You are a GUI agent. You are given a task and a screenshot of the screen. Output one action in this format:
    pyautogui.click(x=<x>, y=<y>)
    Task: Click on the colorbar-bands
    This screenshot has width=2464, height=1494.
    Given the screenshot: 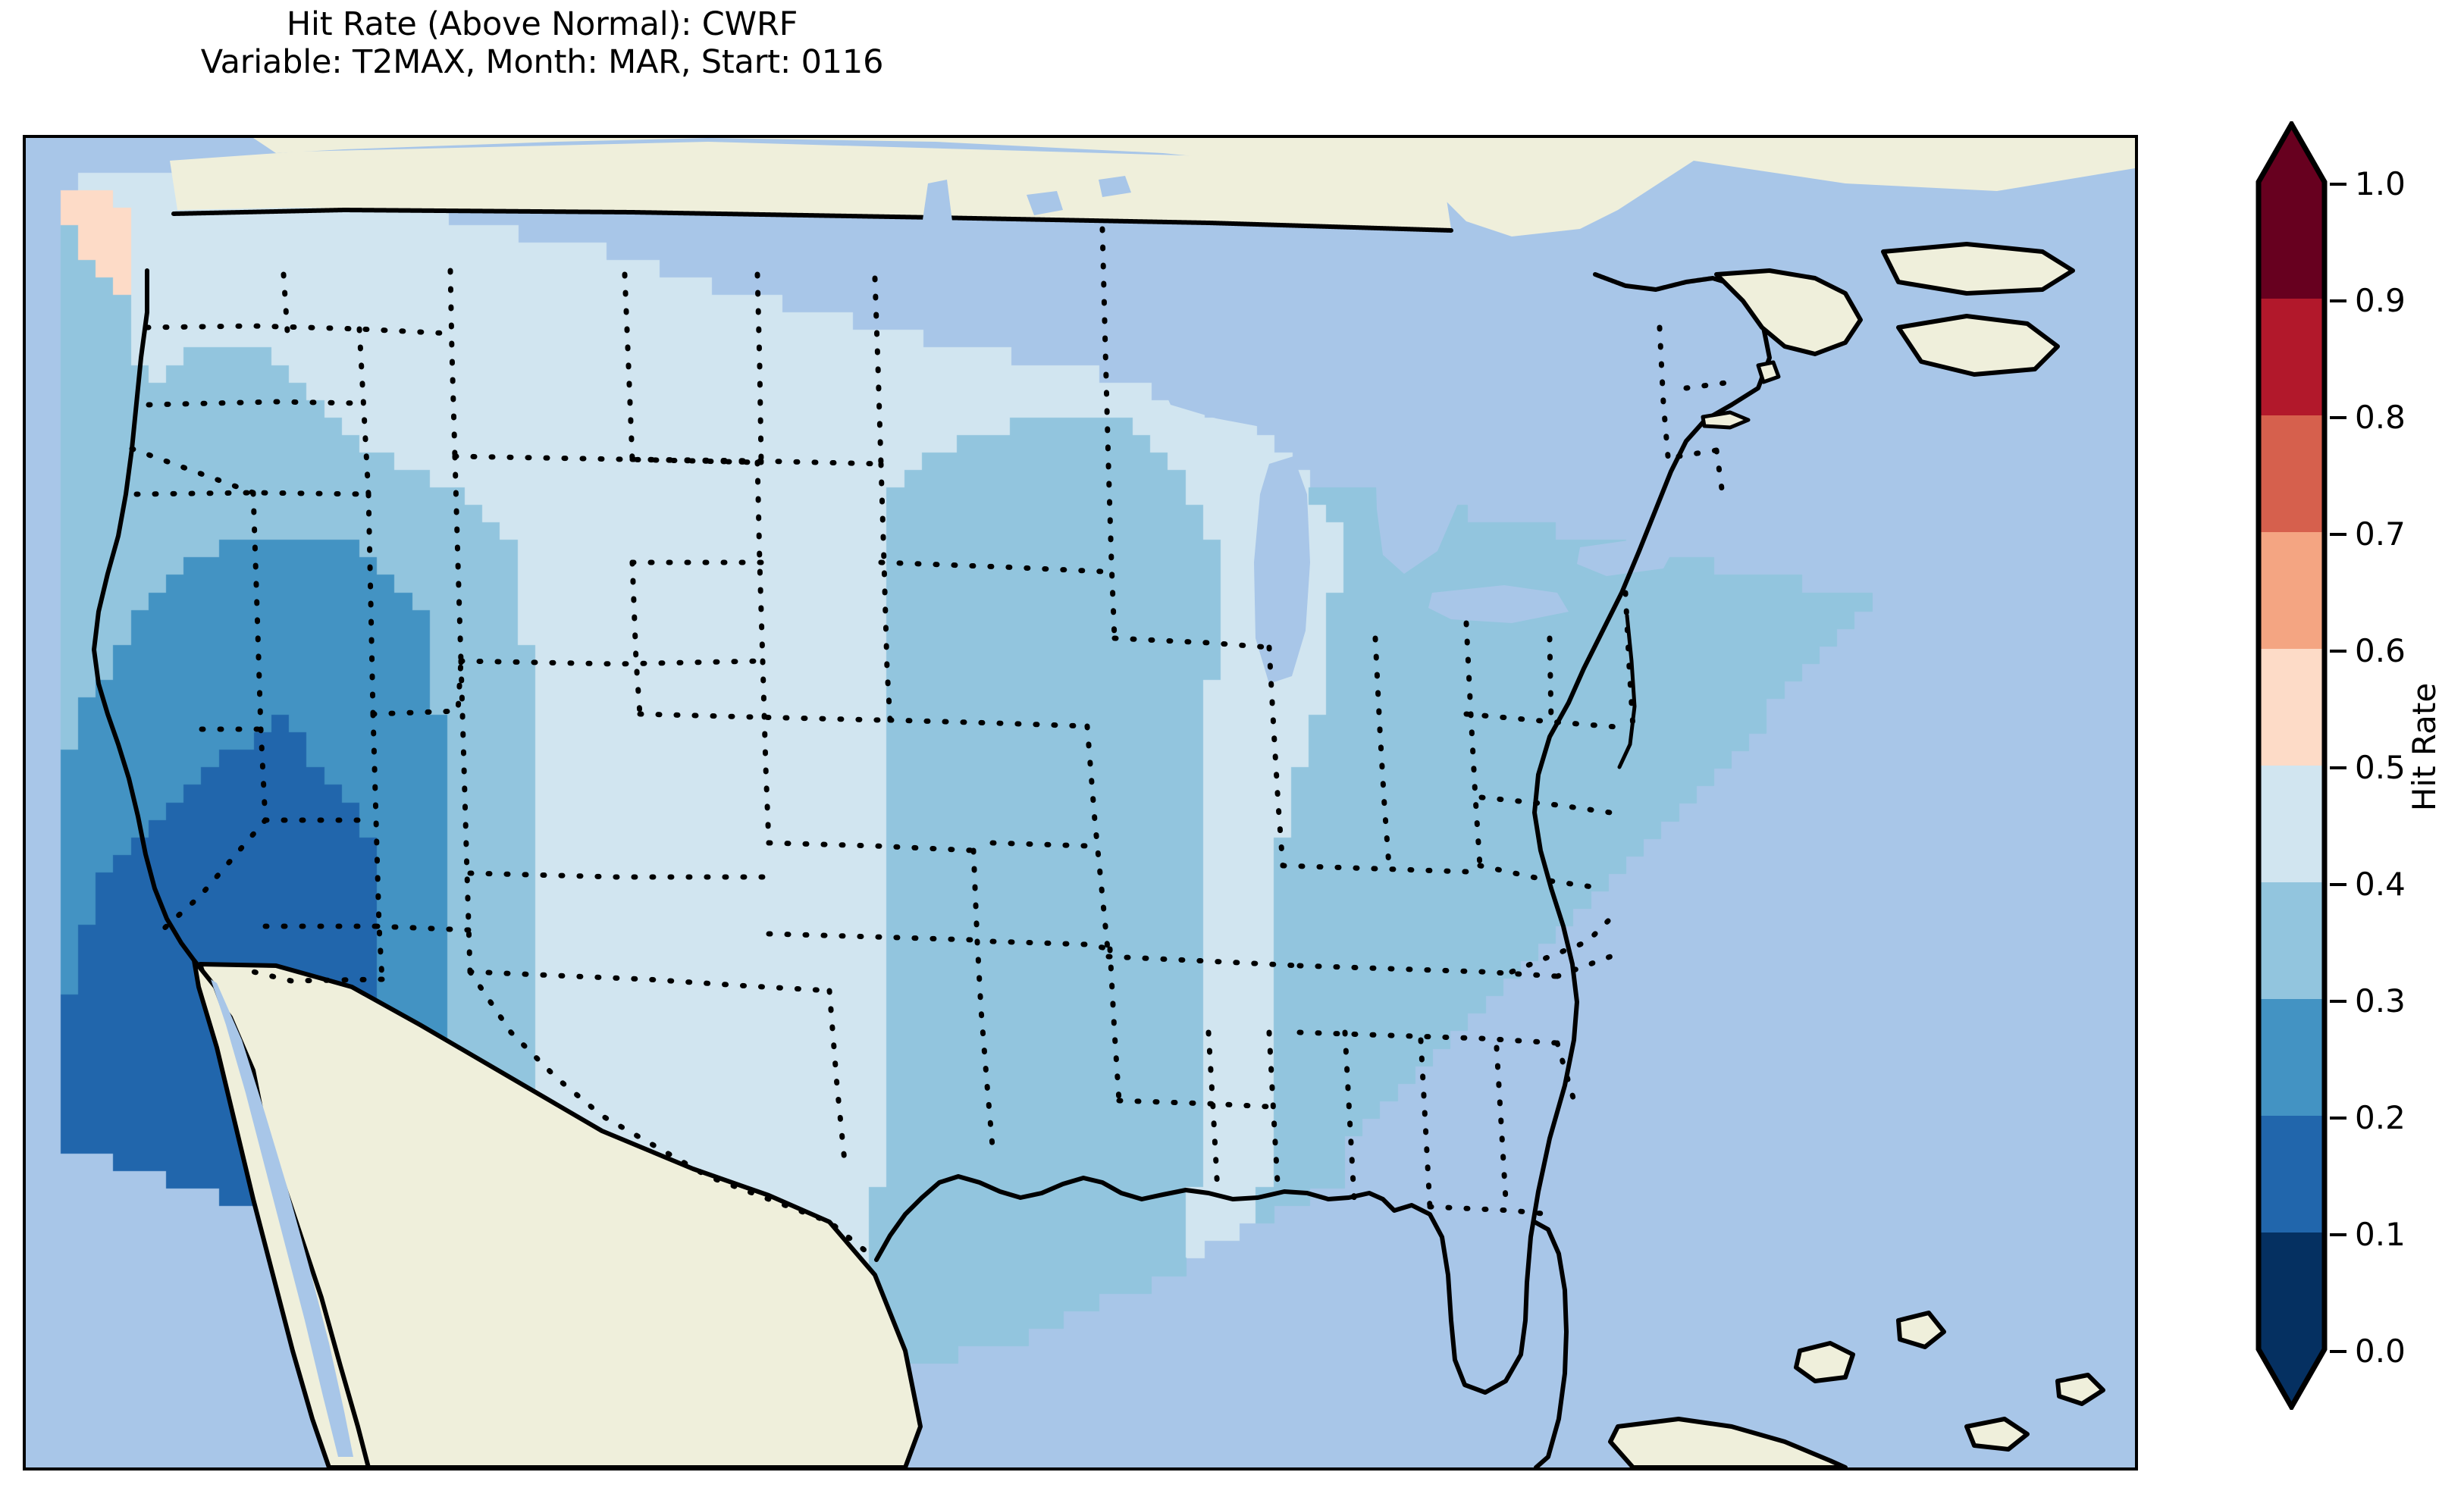 What is the action you would take?
    pyautogui.click(x=2292, y=765)
    